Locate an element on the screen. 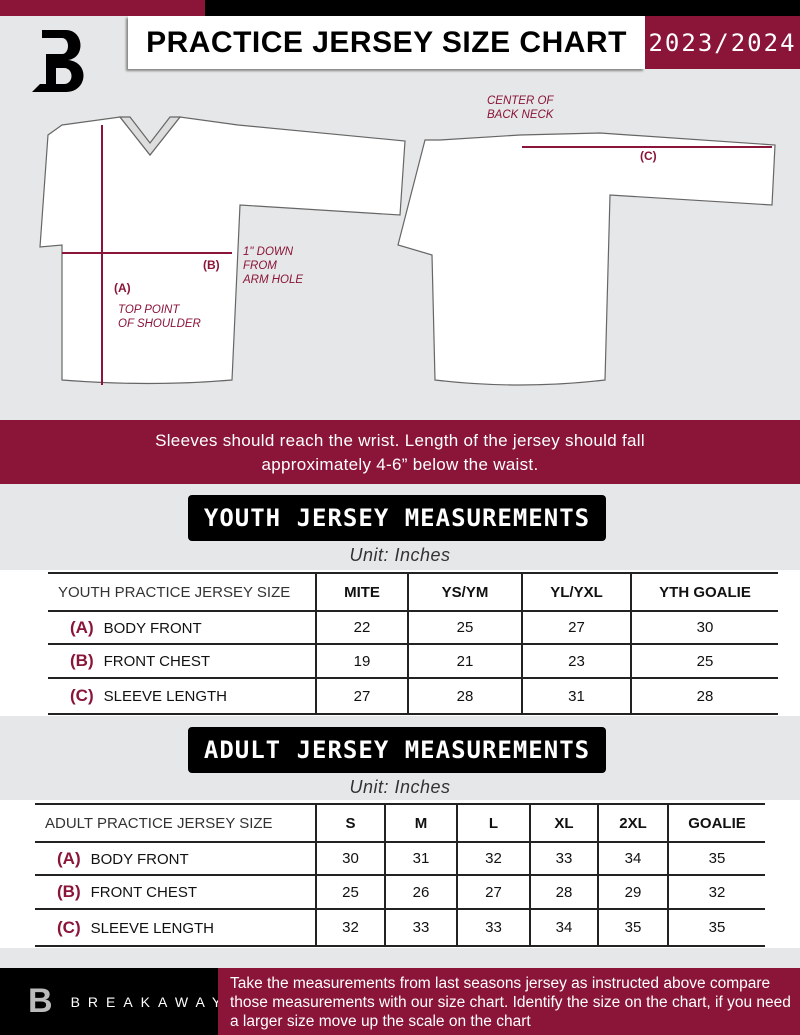  brand-name: BREAKAWAY is located at coordinates (150, 1001).